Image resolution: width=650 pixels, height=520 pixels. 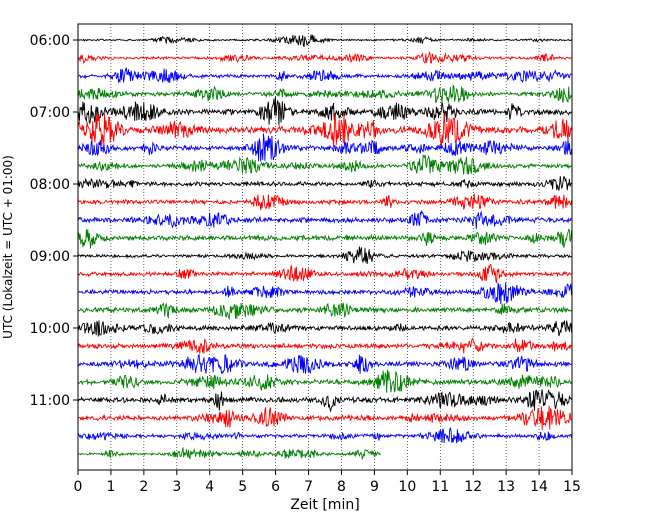 What do you see at coordinates (327, 482) in the screenshot?
I see `x-axis-ticks: 0 1 2 3 4 5 6 7 8 9 10 11 12 13 14 15` at bounding box center [327, 482].